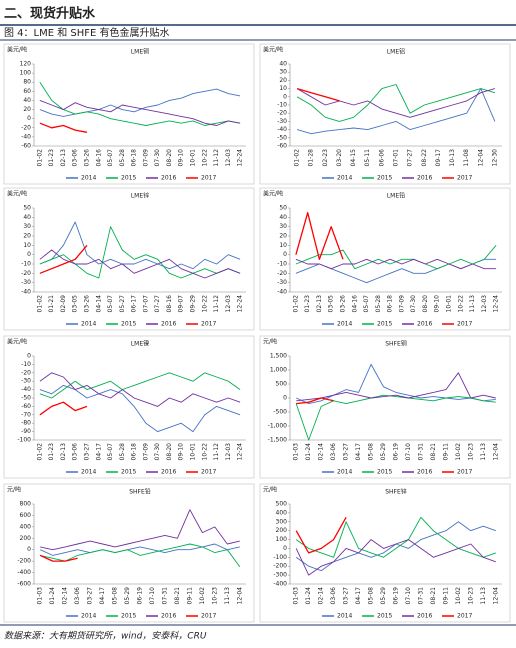  I want to click on x-tick-label: 08-16, so click(169, 304).